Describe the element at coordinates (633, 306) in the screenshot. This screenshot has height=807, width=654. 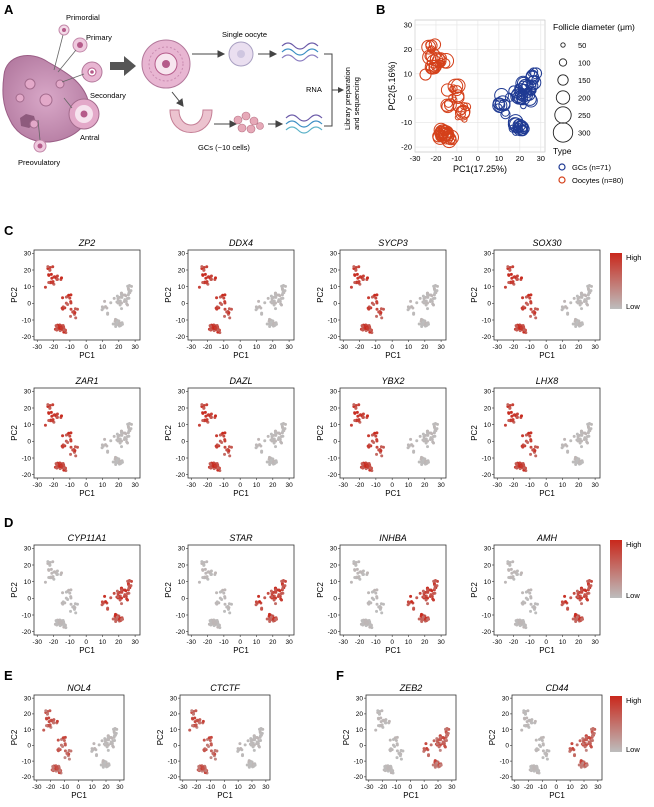
I see `scale-low-label: Low` at that location.